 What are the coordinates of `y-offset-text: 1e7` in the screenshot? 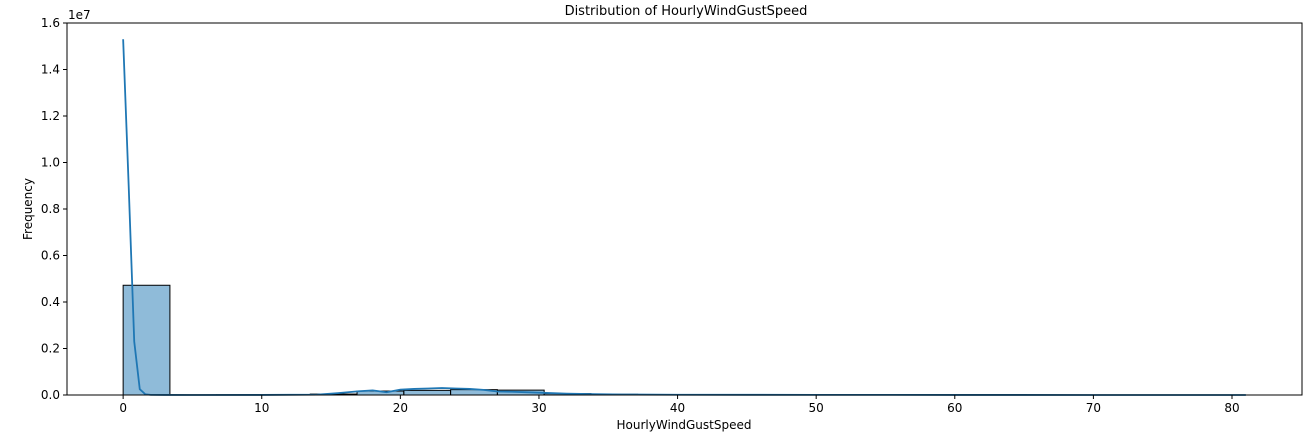 It's located at (79, 15).